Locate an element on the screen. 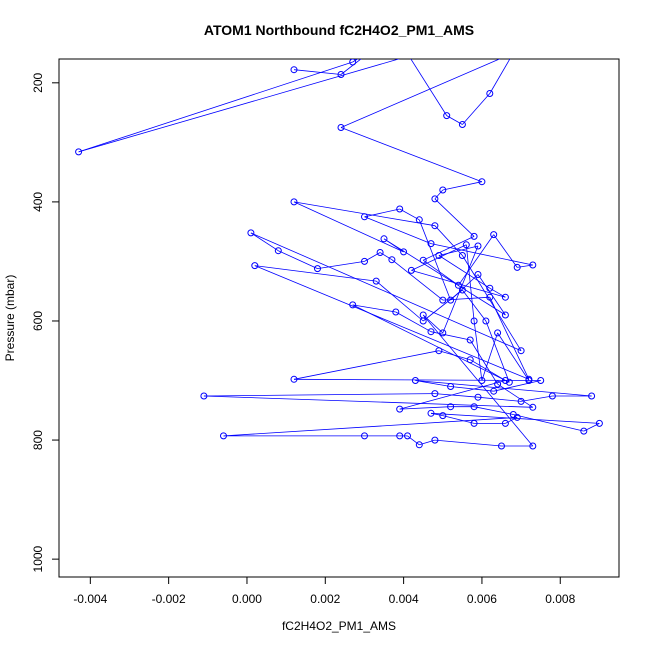 The width and height of the screenshot is (650, 650). x-tick-label: 0.004 is located at coordinates (404, 599).